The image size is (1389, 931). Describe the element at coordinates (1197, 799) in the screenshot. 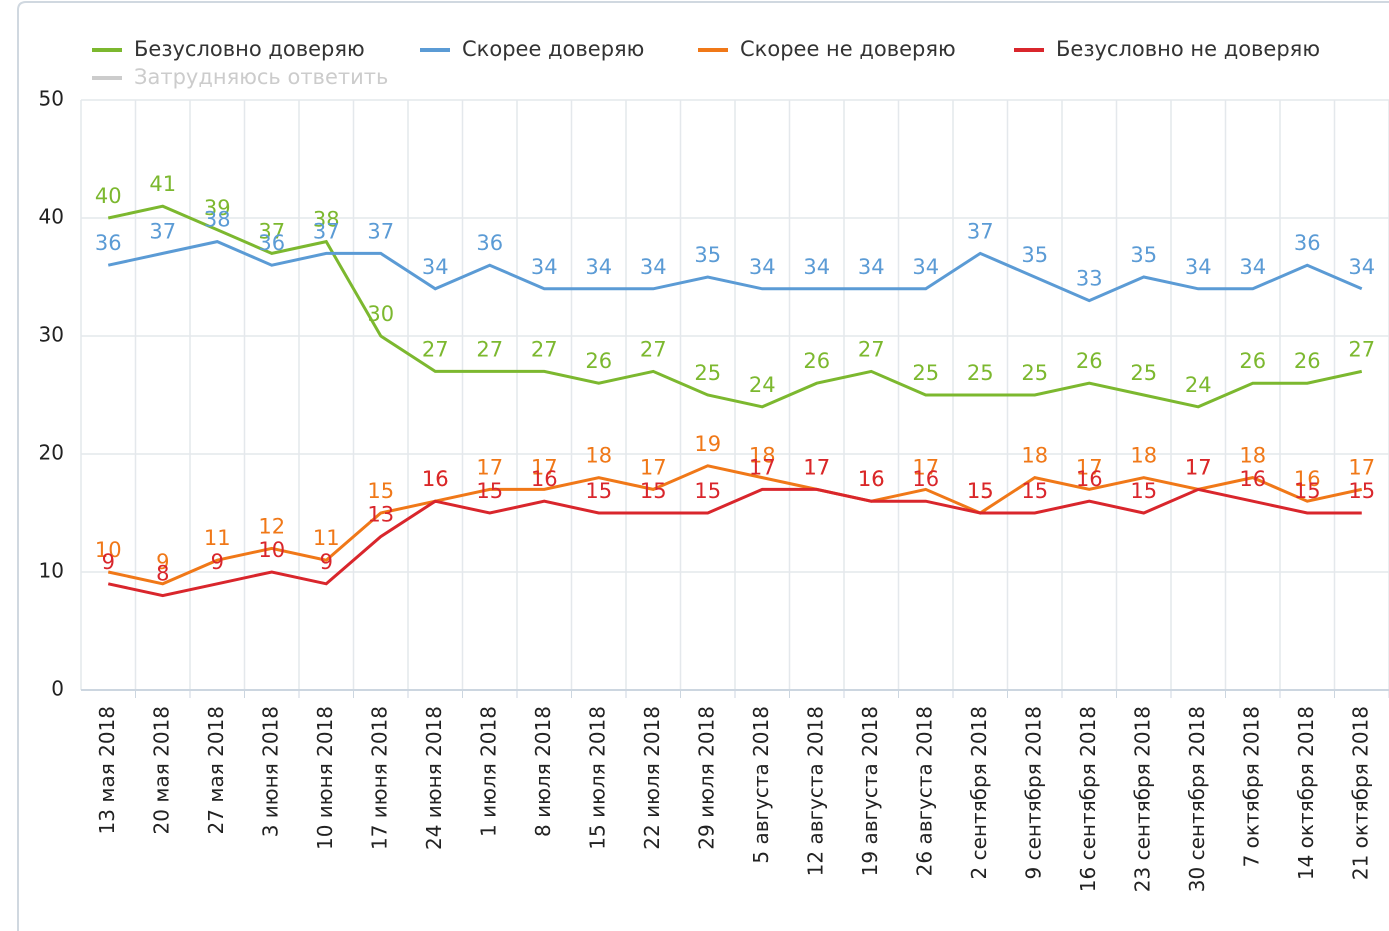

I see `x-tick-label: 30 сентября 2018` at that location.